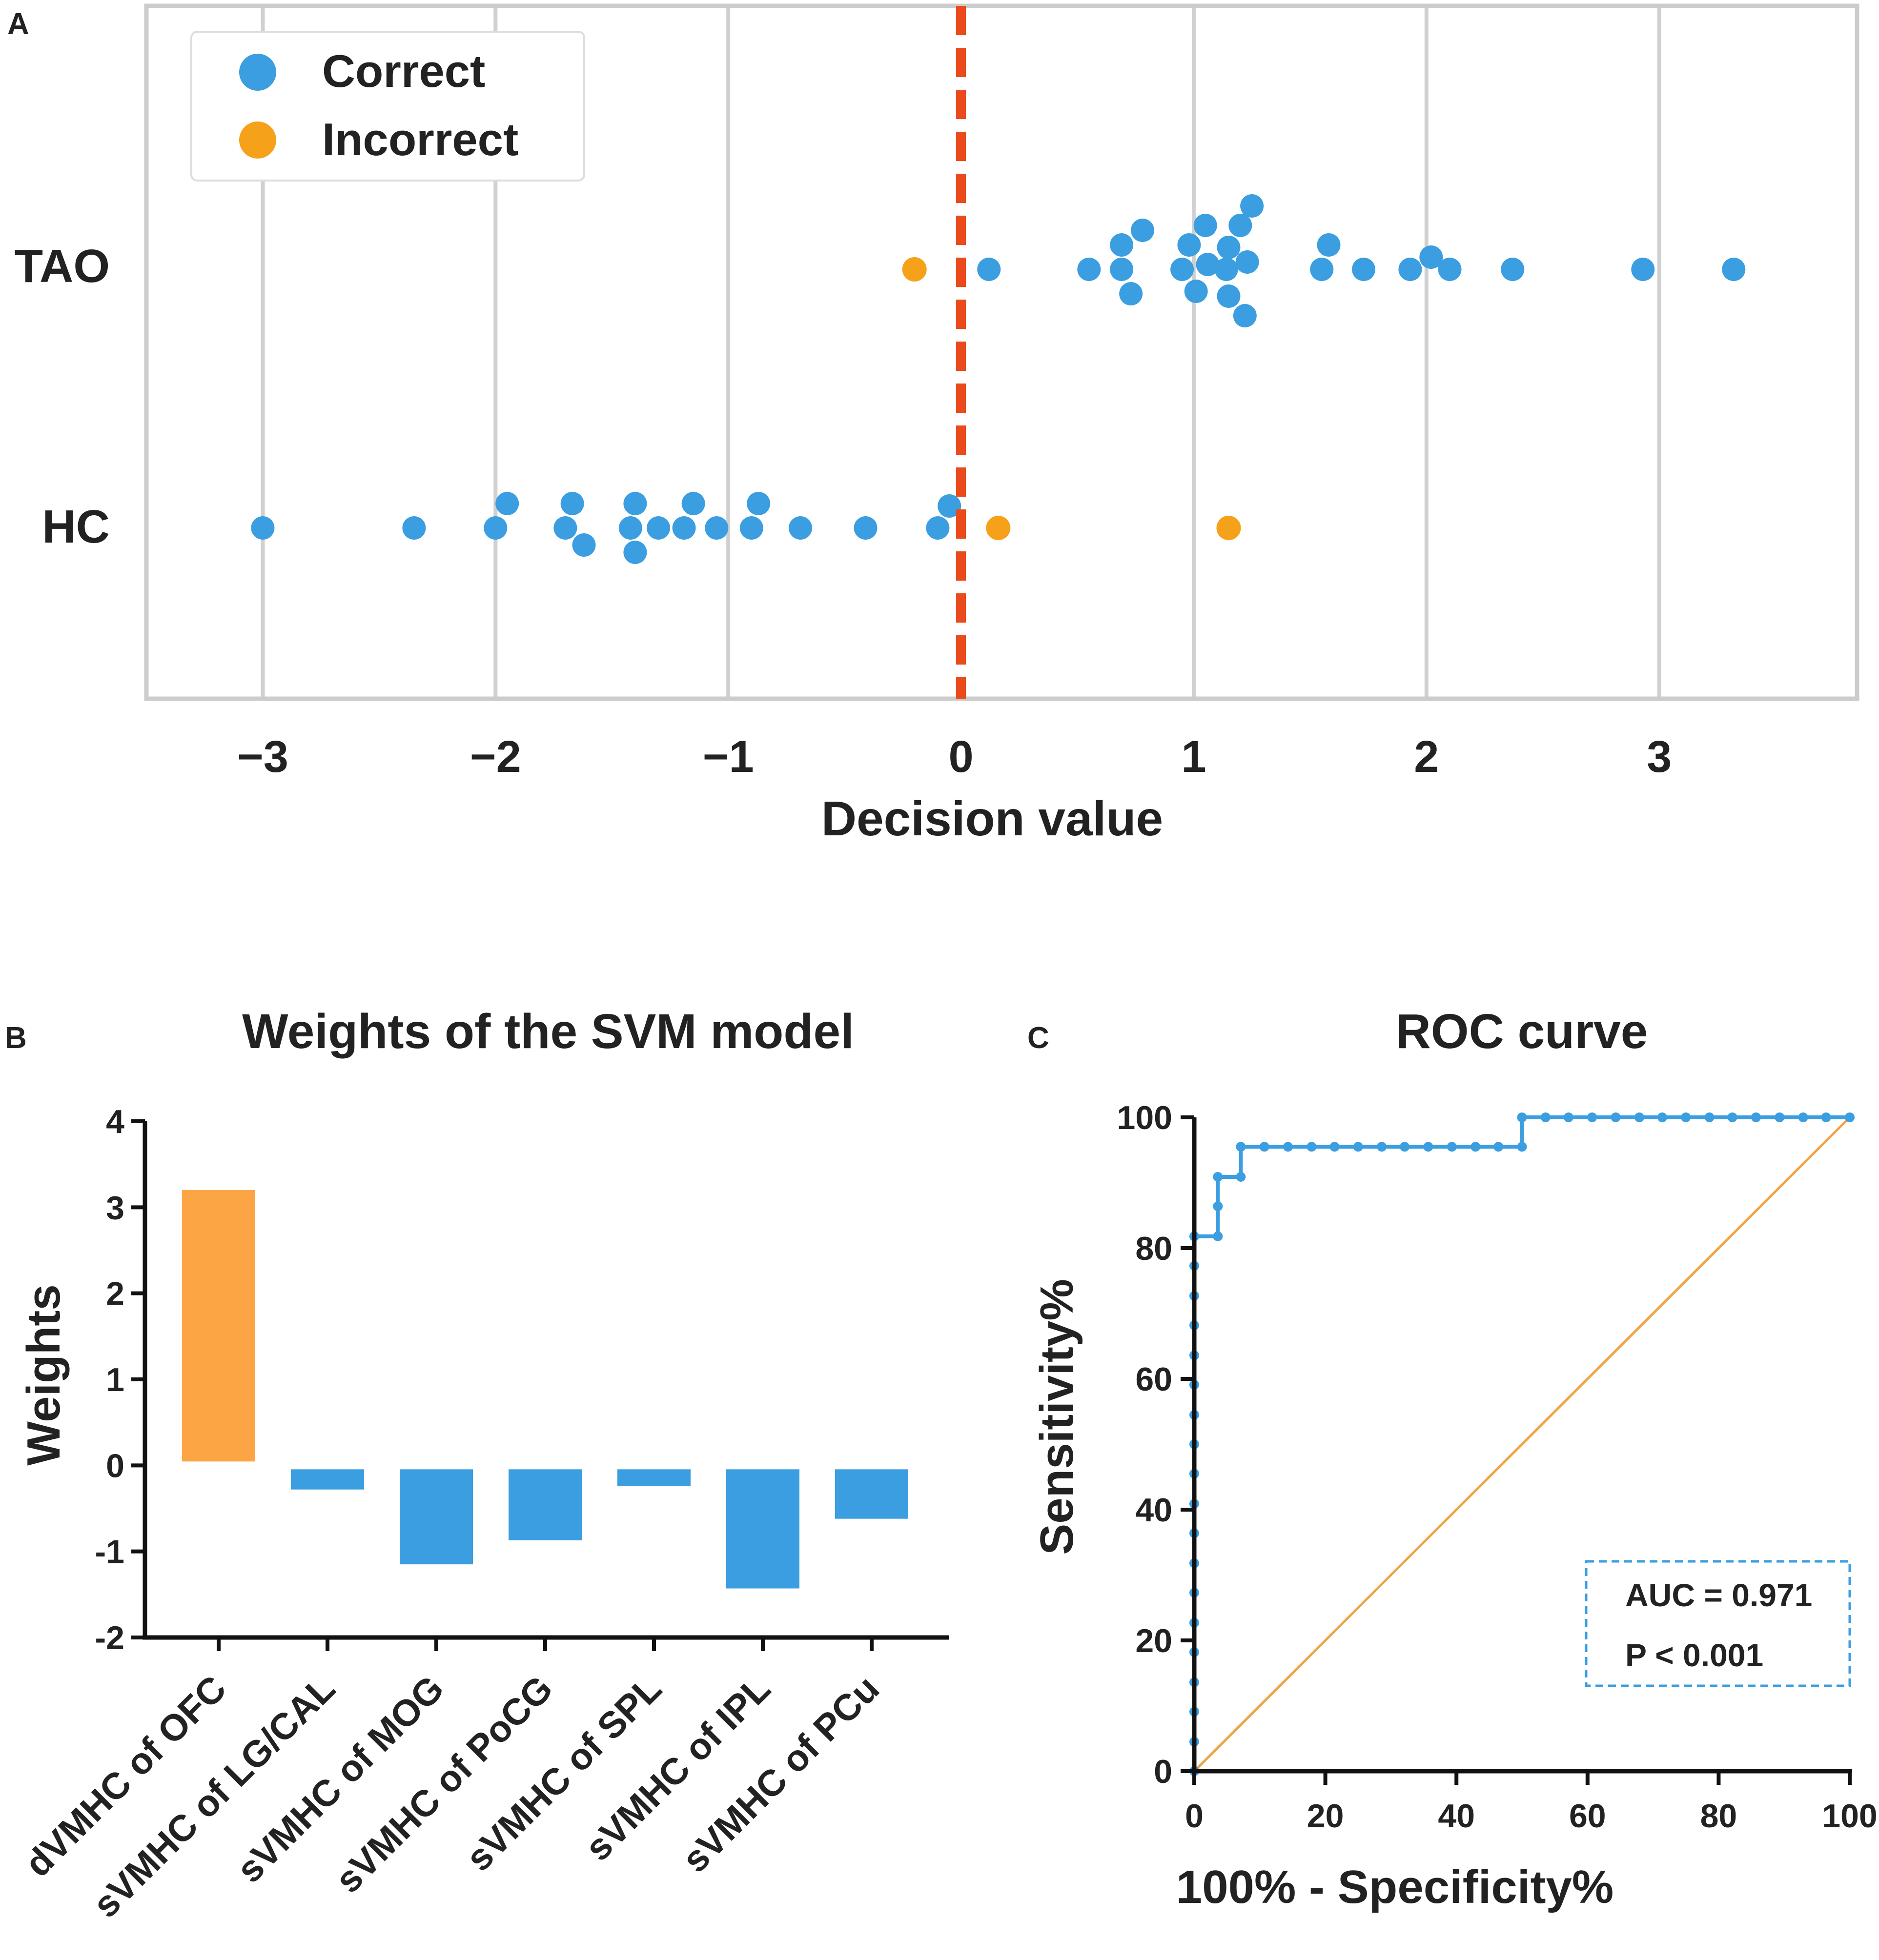  What do you see at coordinates (998, 528) in the screenshot?
I see `point-hc-incorrect` at bounding box center [998, 528].